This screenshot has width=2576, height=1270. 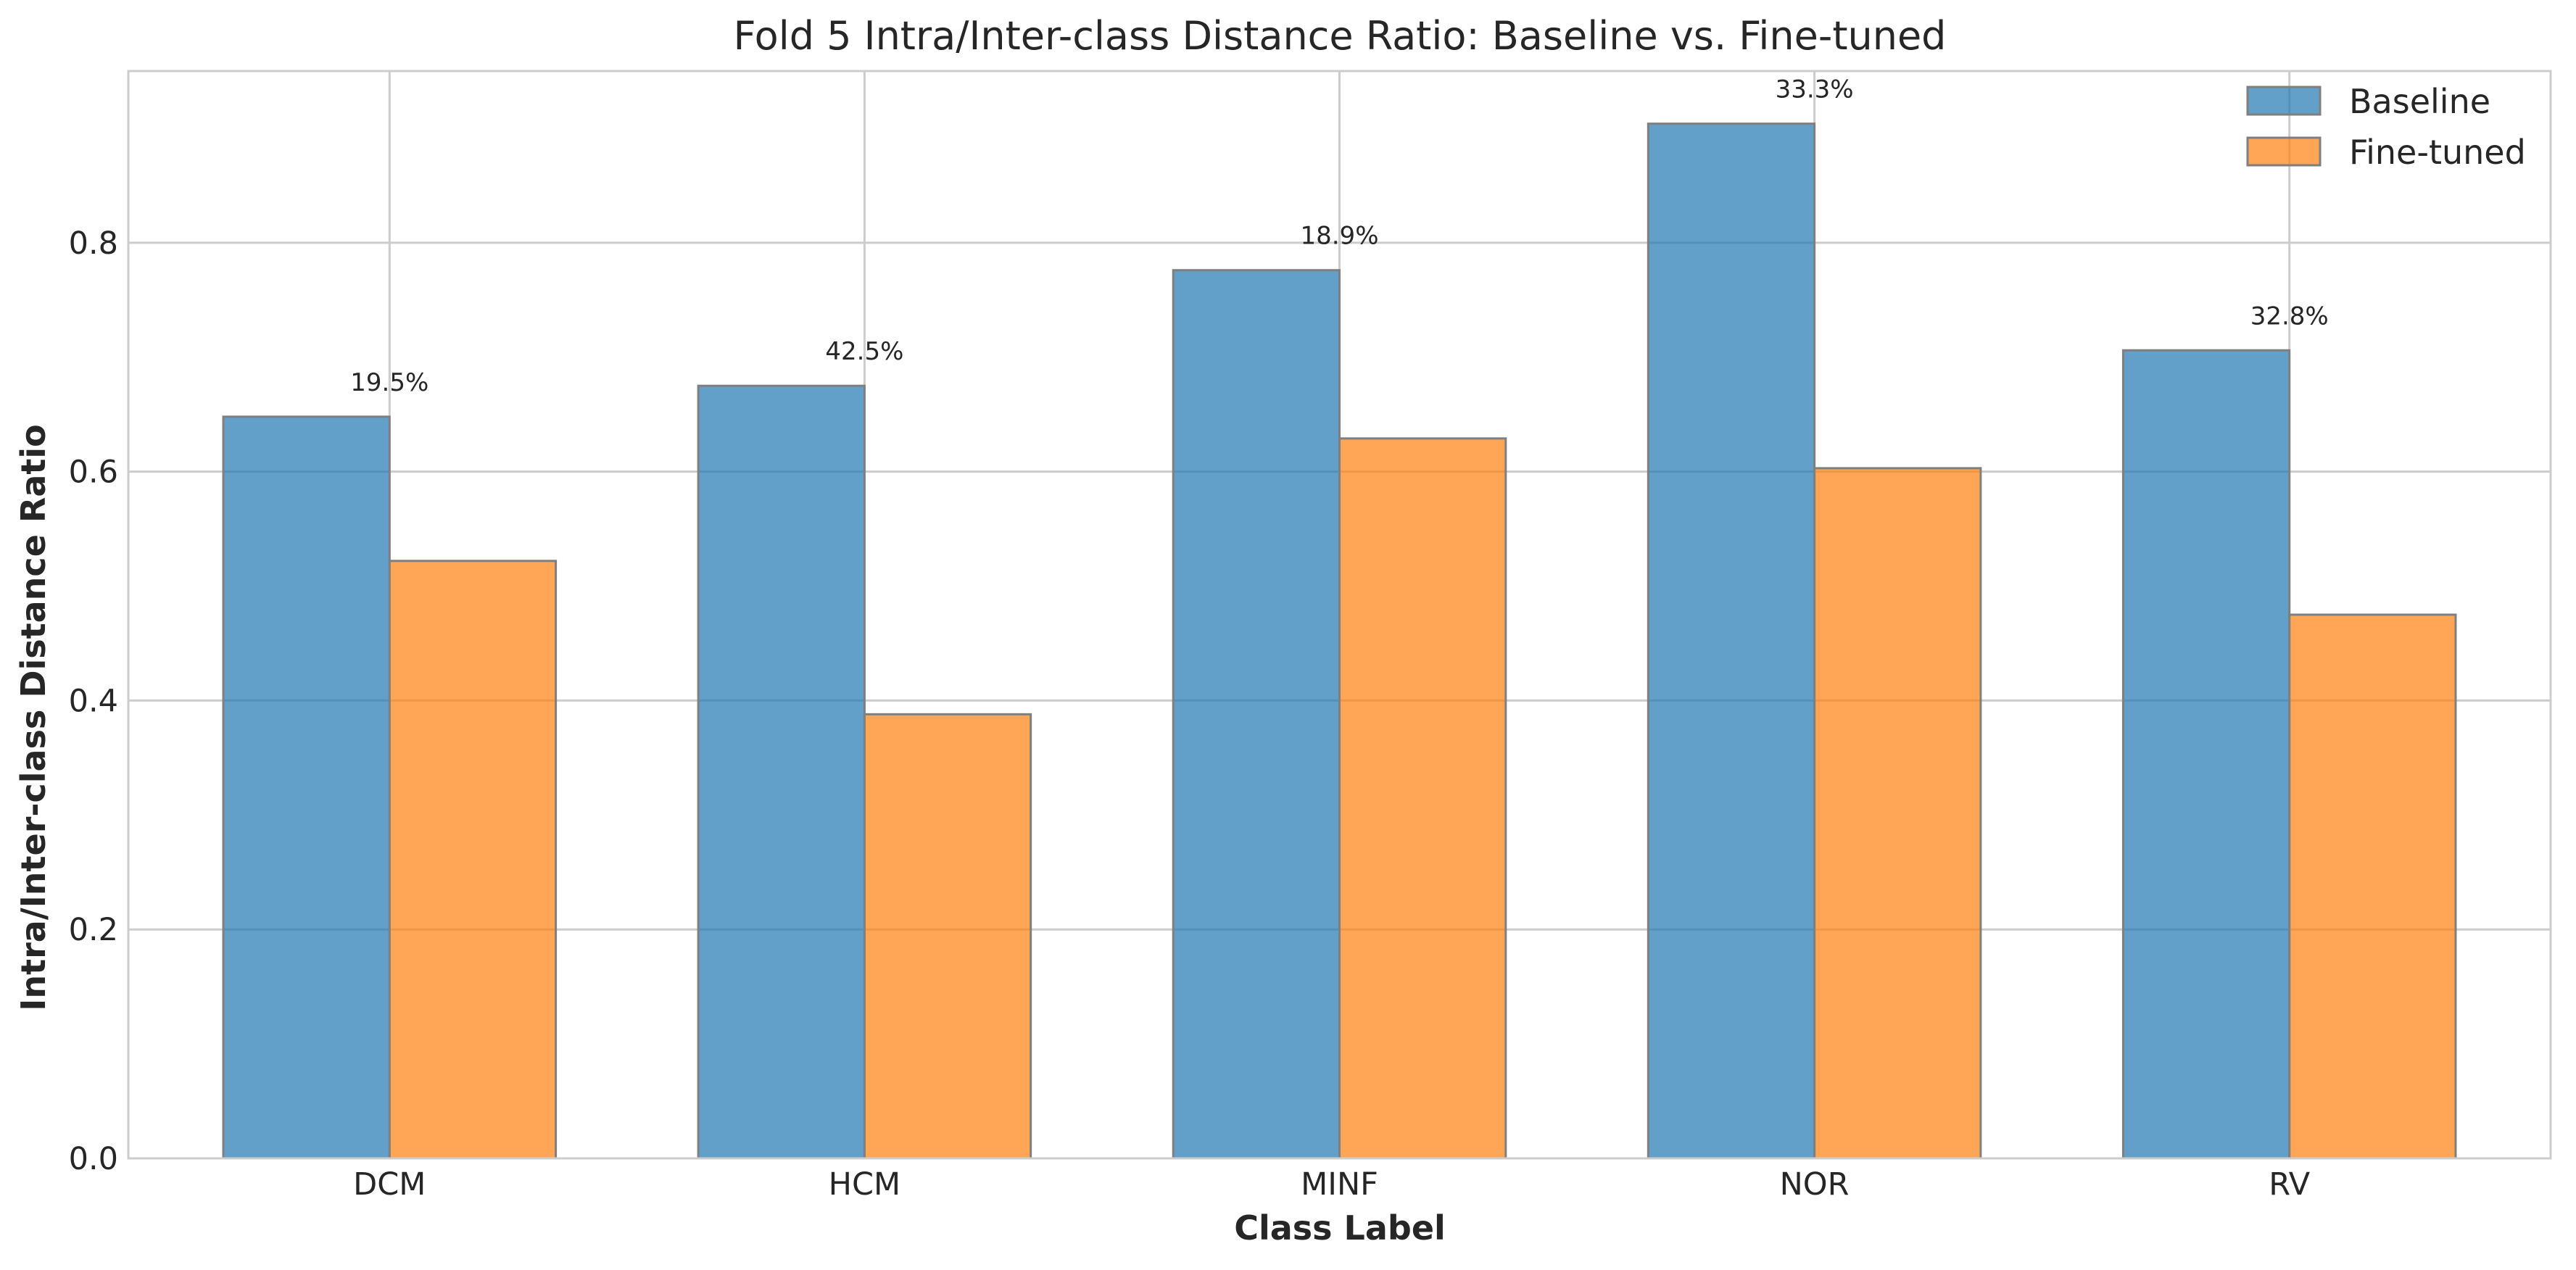 What do you see at coordinates (1340, 1228) in the screenshot?
I see `x-axis-label: Class Label` at bounding box center [1340, 1228].